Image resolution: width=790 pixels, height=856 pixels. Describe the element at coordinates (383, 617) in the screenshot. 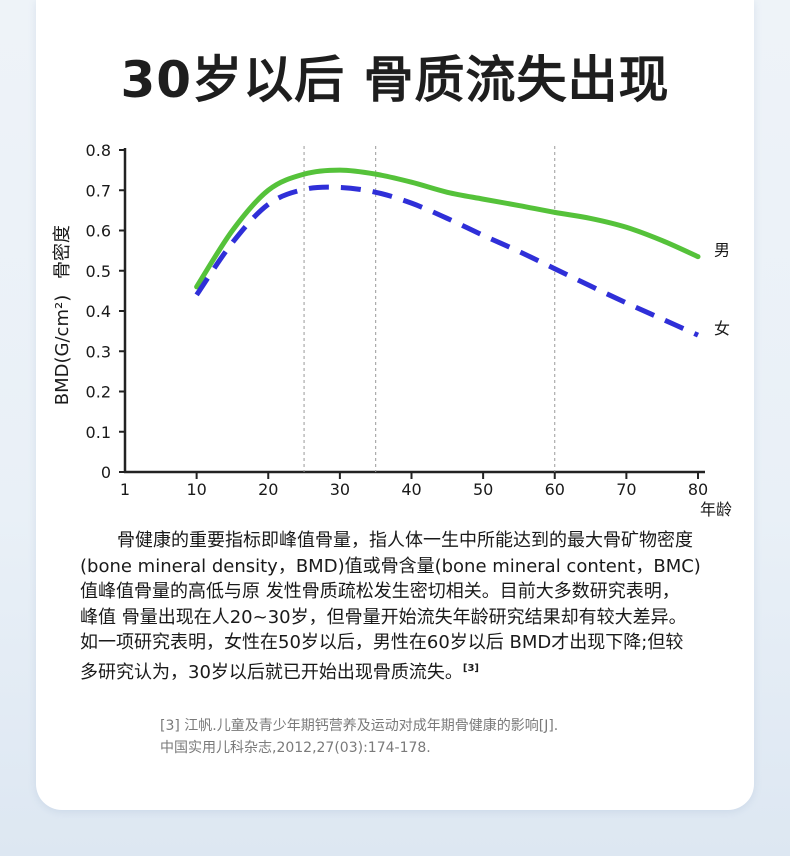

I see `paragraph-line: 峰值 骨量出现在人20~30岁，但骨量开始流失年龄研究结果却有较大差异。` at that location.